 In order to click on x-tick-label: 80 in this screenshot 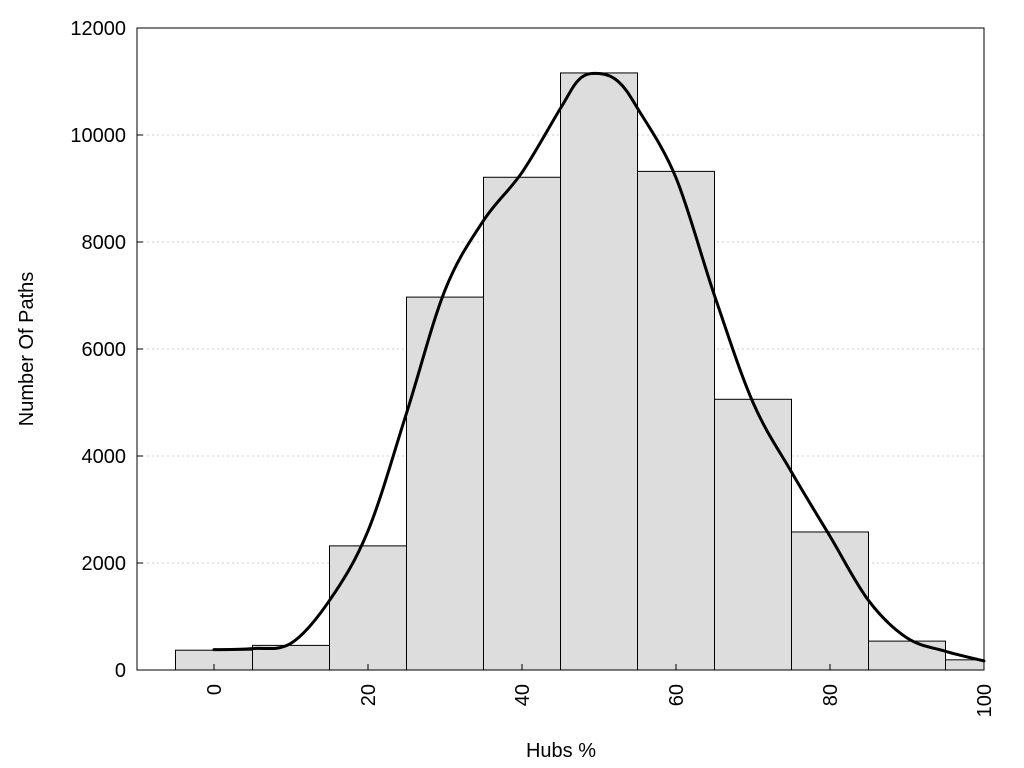, I will do `click(831, 695)`.